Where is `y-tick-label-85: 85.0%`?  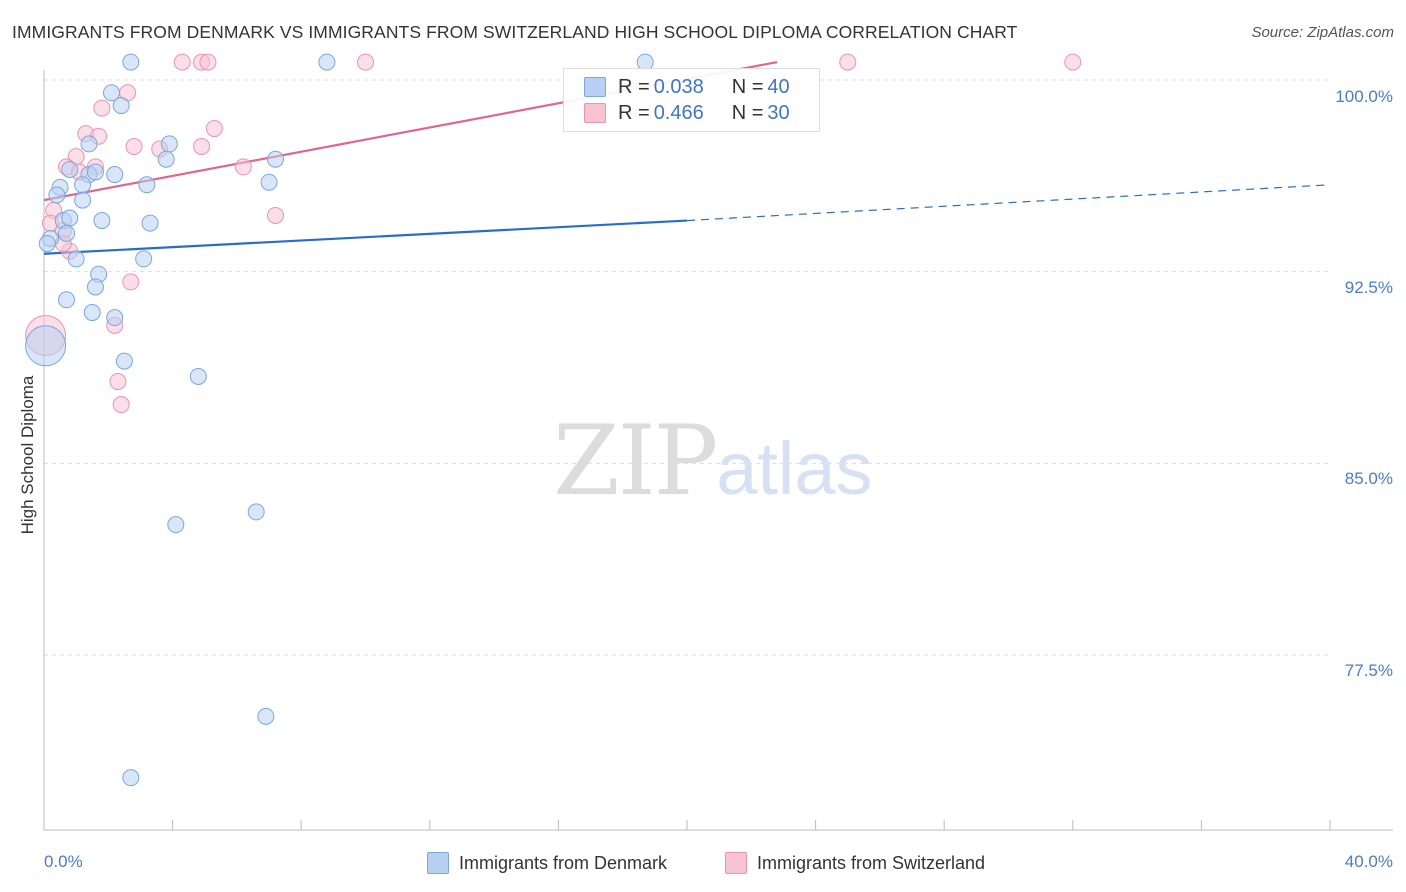 y-tick-label-85: 85.0% is located at coordinates (1368, 478).